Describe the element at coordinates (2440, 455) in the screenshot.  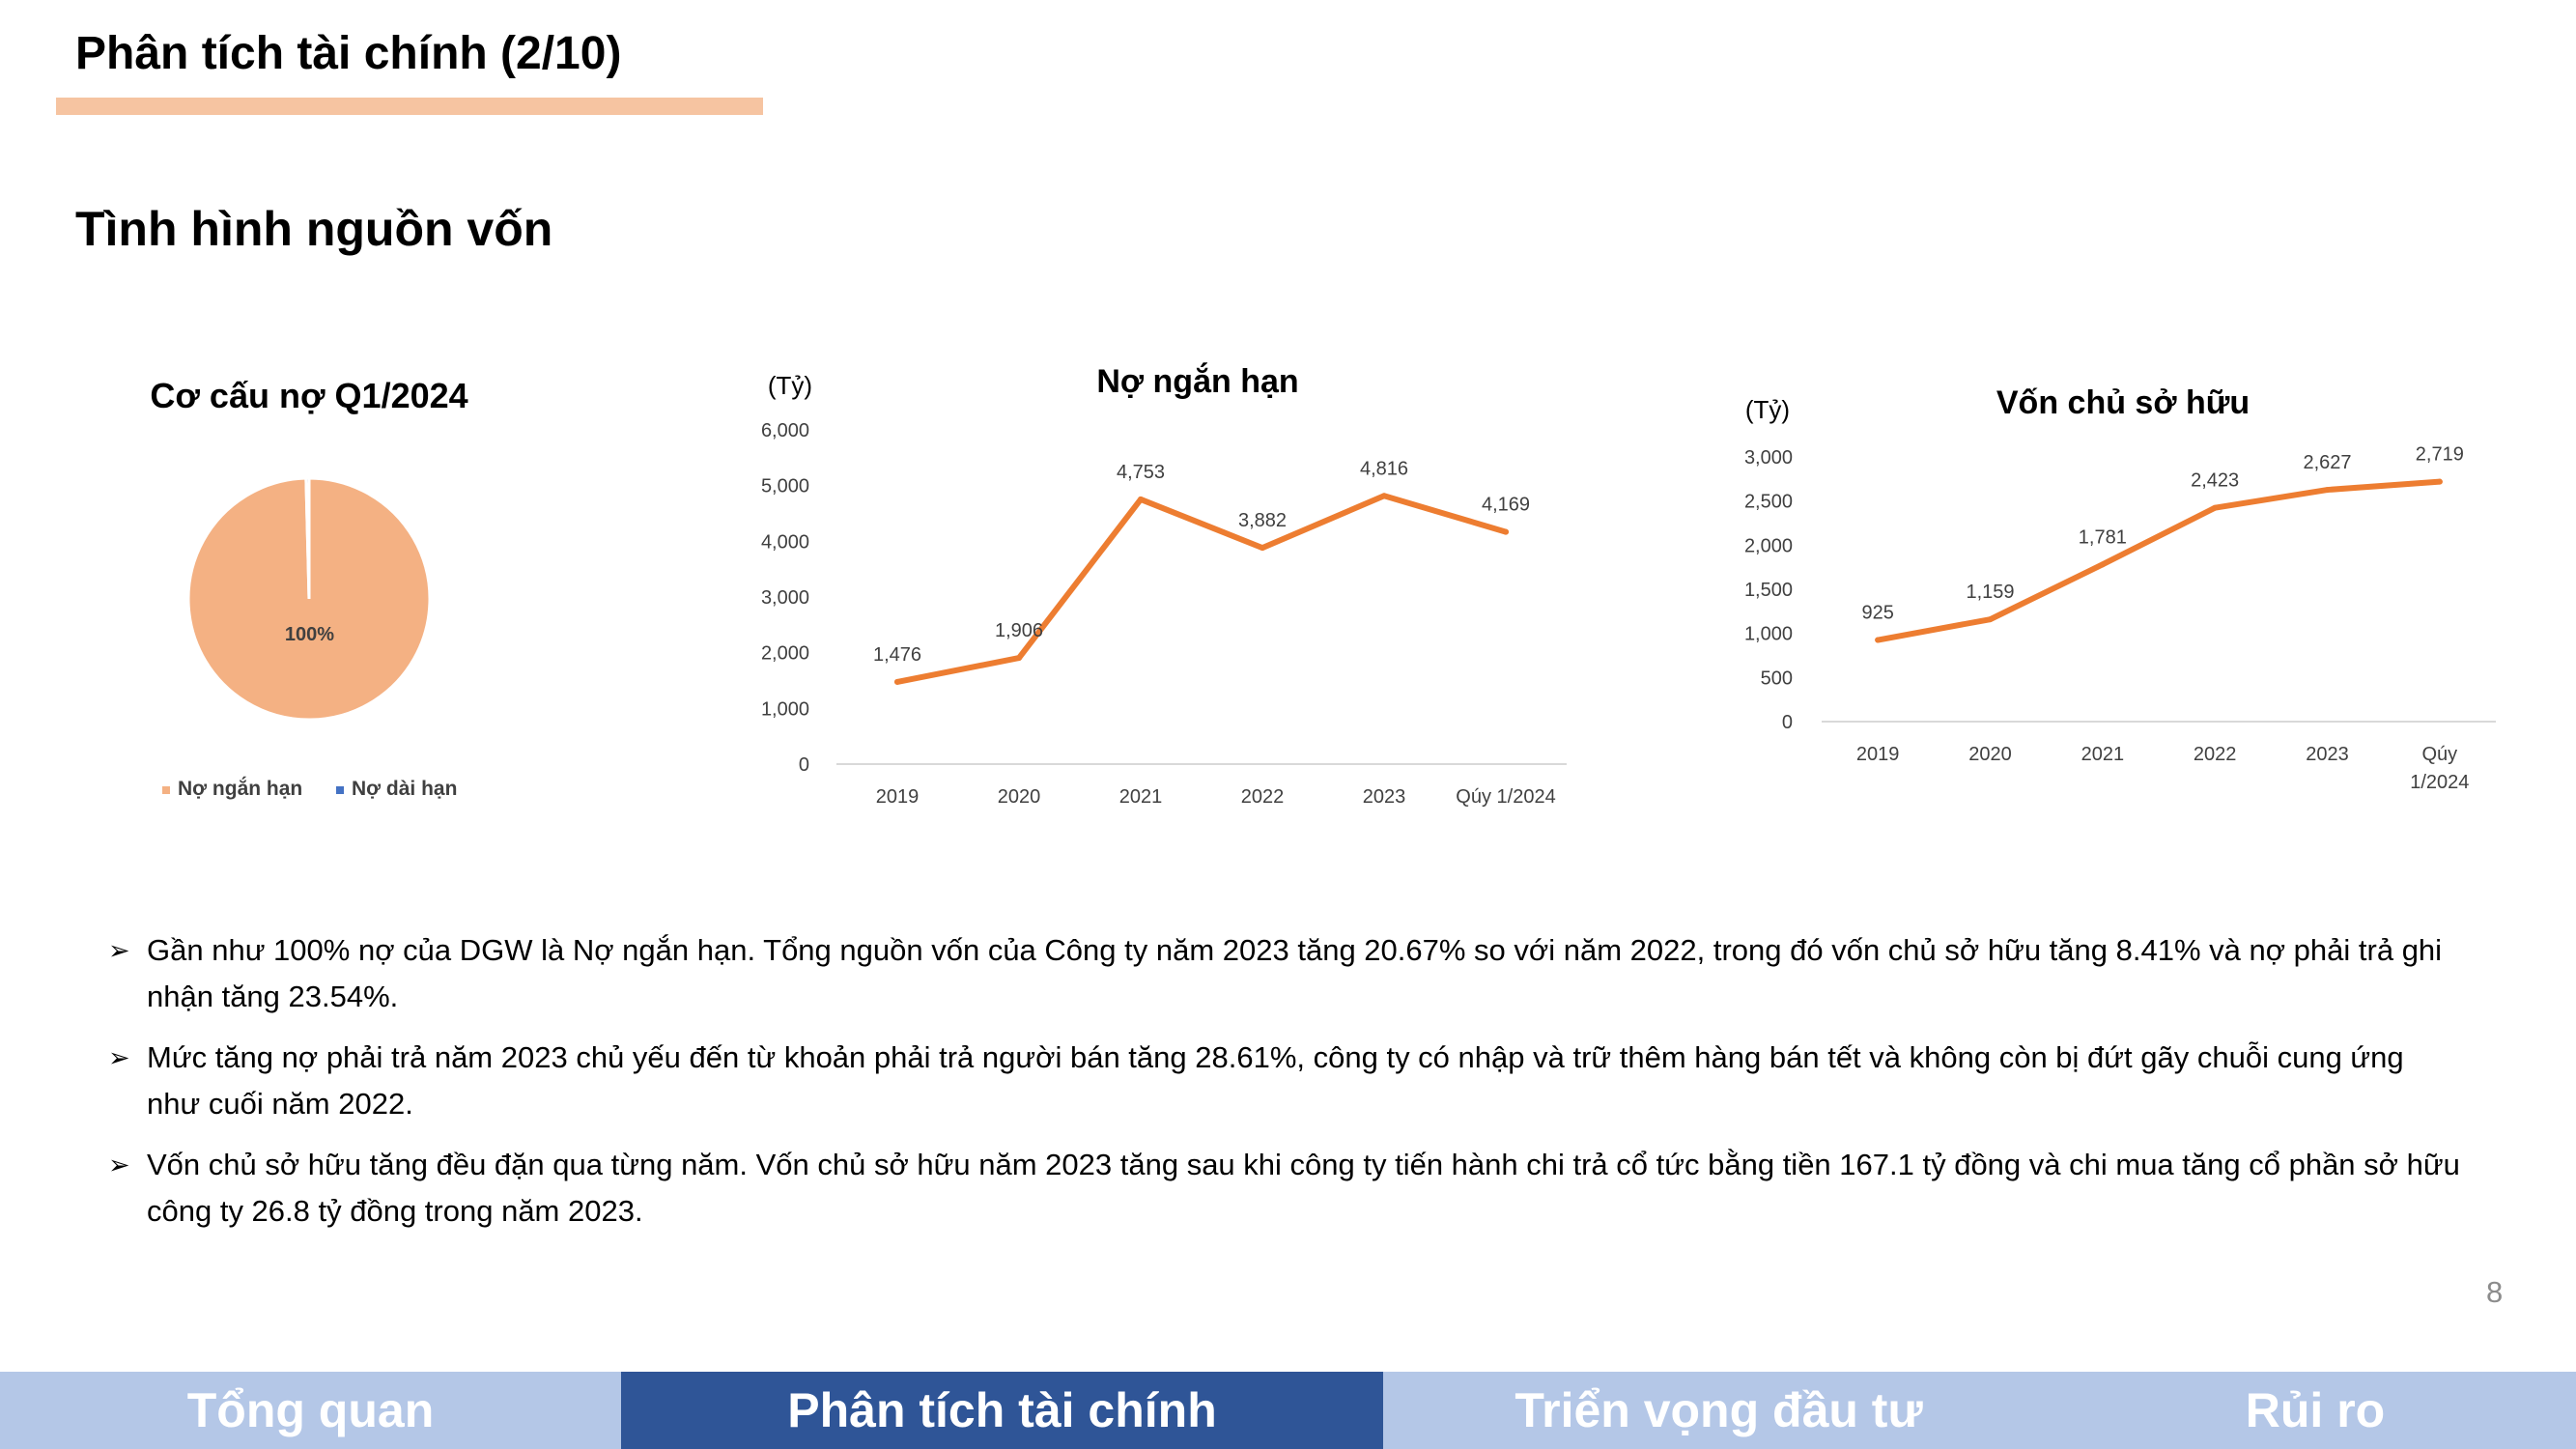
I see `data-label: 2,719` at that location.